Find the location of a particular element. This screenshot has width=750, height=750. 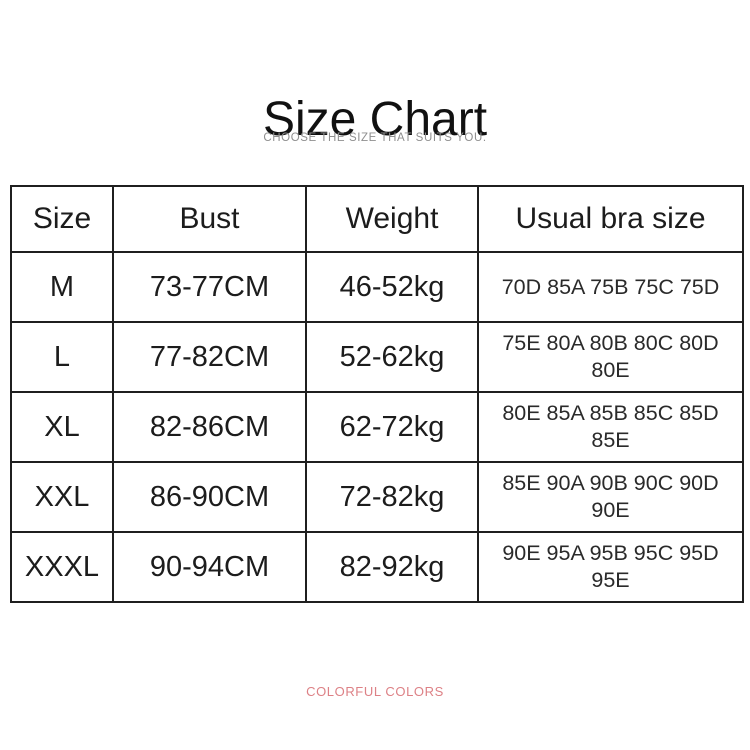

col-header-weight: Weight is located at coordinates (392, 219).